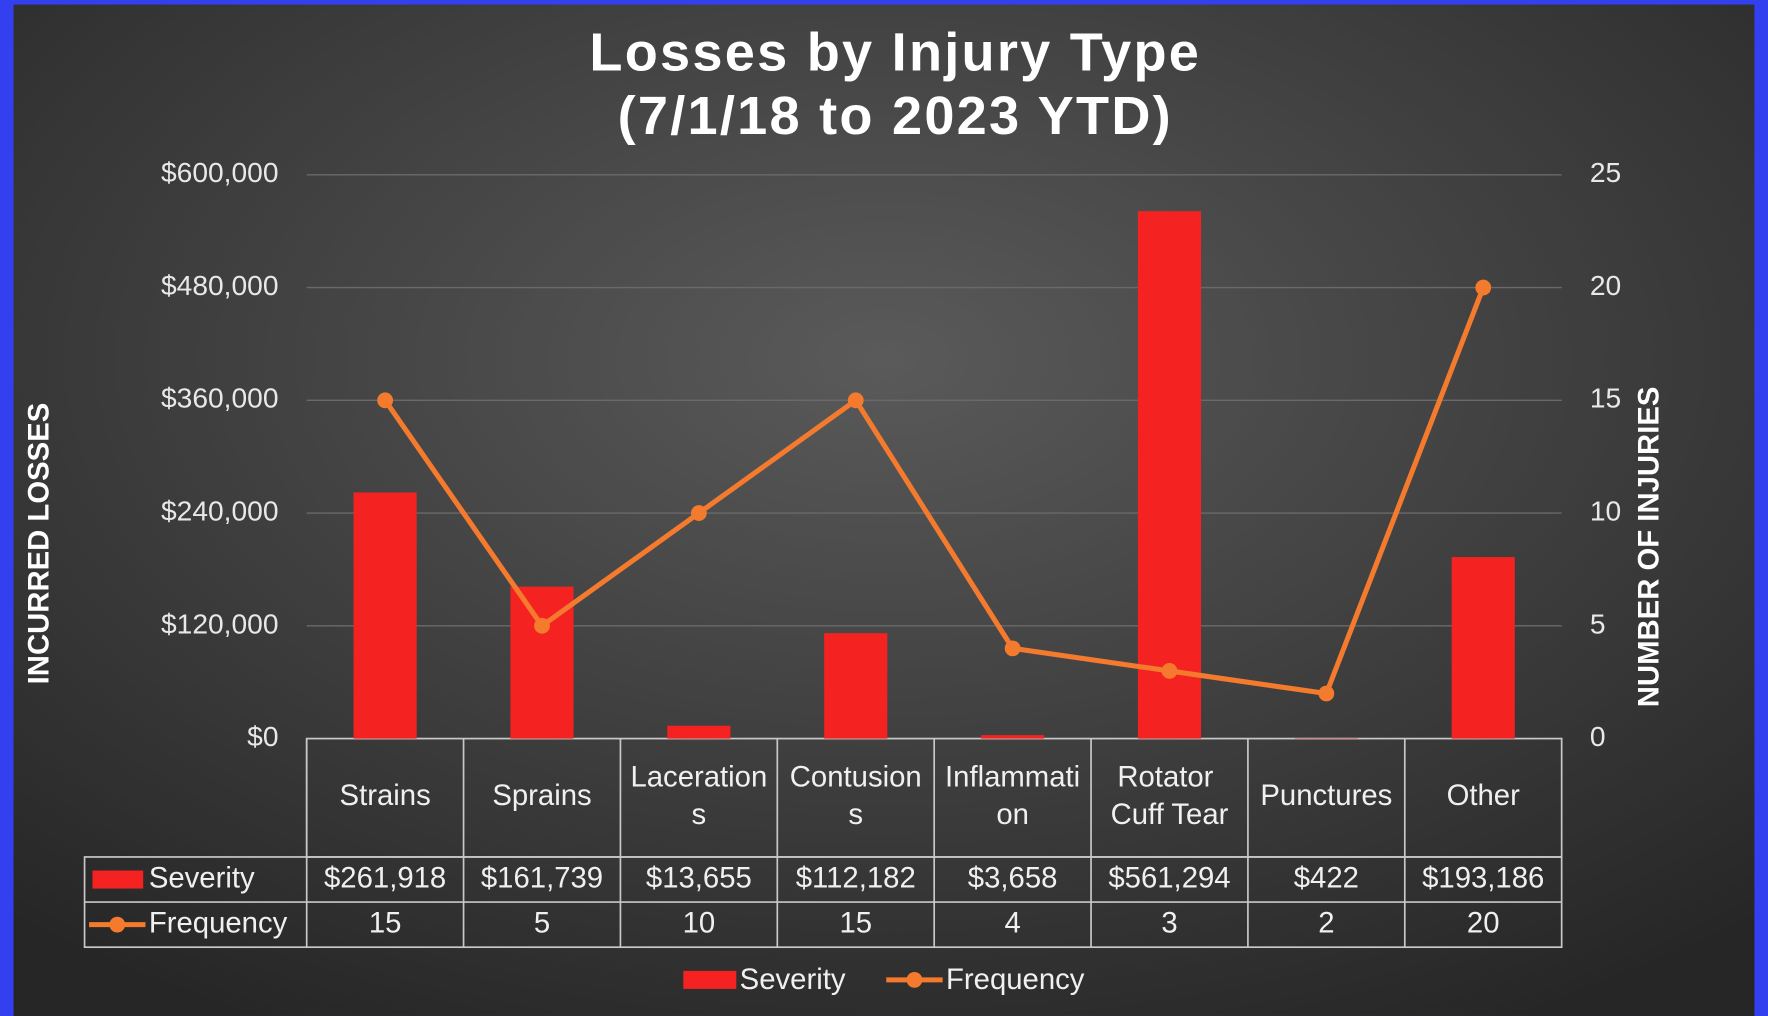  I want to click on y-tick-label: $360,000, so click(220, 398).